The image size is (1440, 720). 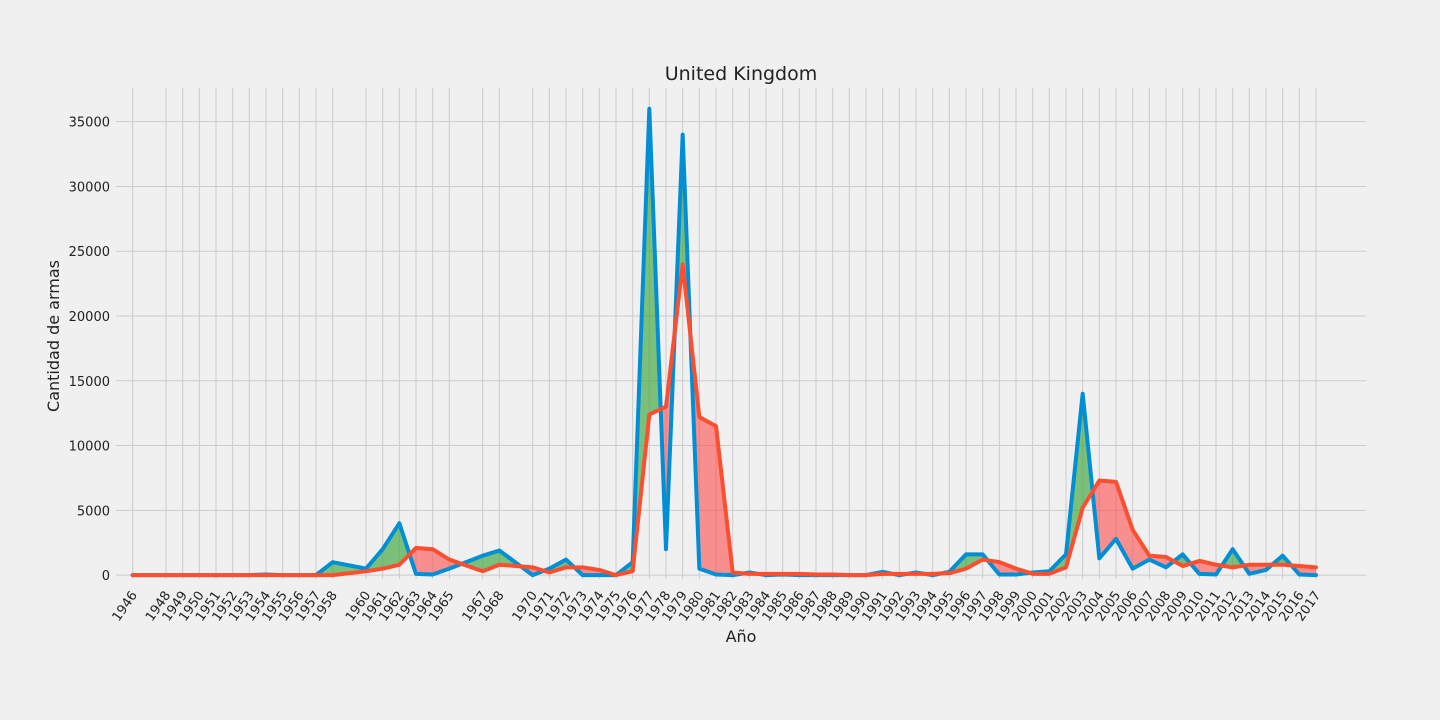 I want to click on y-tick-label: 35000, so click(x=89, y=123).